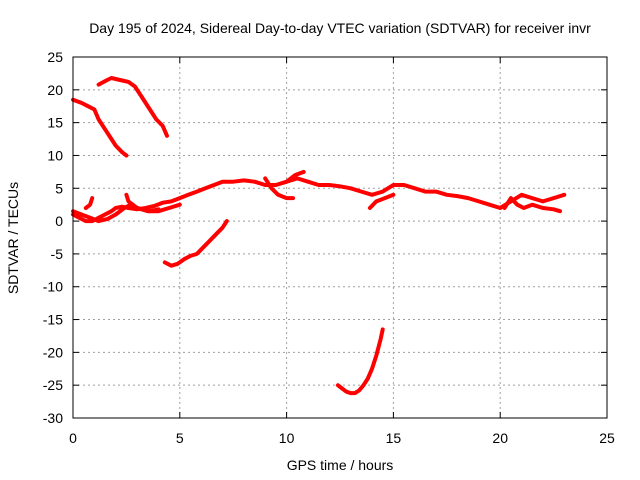 Image resolution: width=640 pixels, height=480 pixels. What do you see at coordinates (55, 90) in the screenshot?
I see `y-tick-label: 20` at bounding box center [55, 90].